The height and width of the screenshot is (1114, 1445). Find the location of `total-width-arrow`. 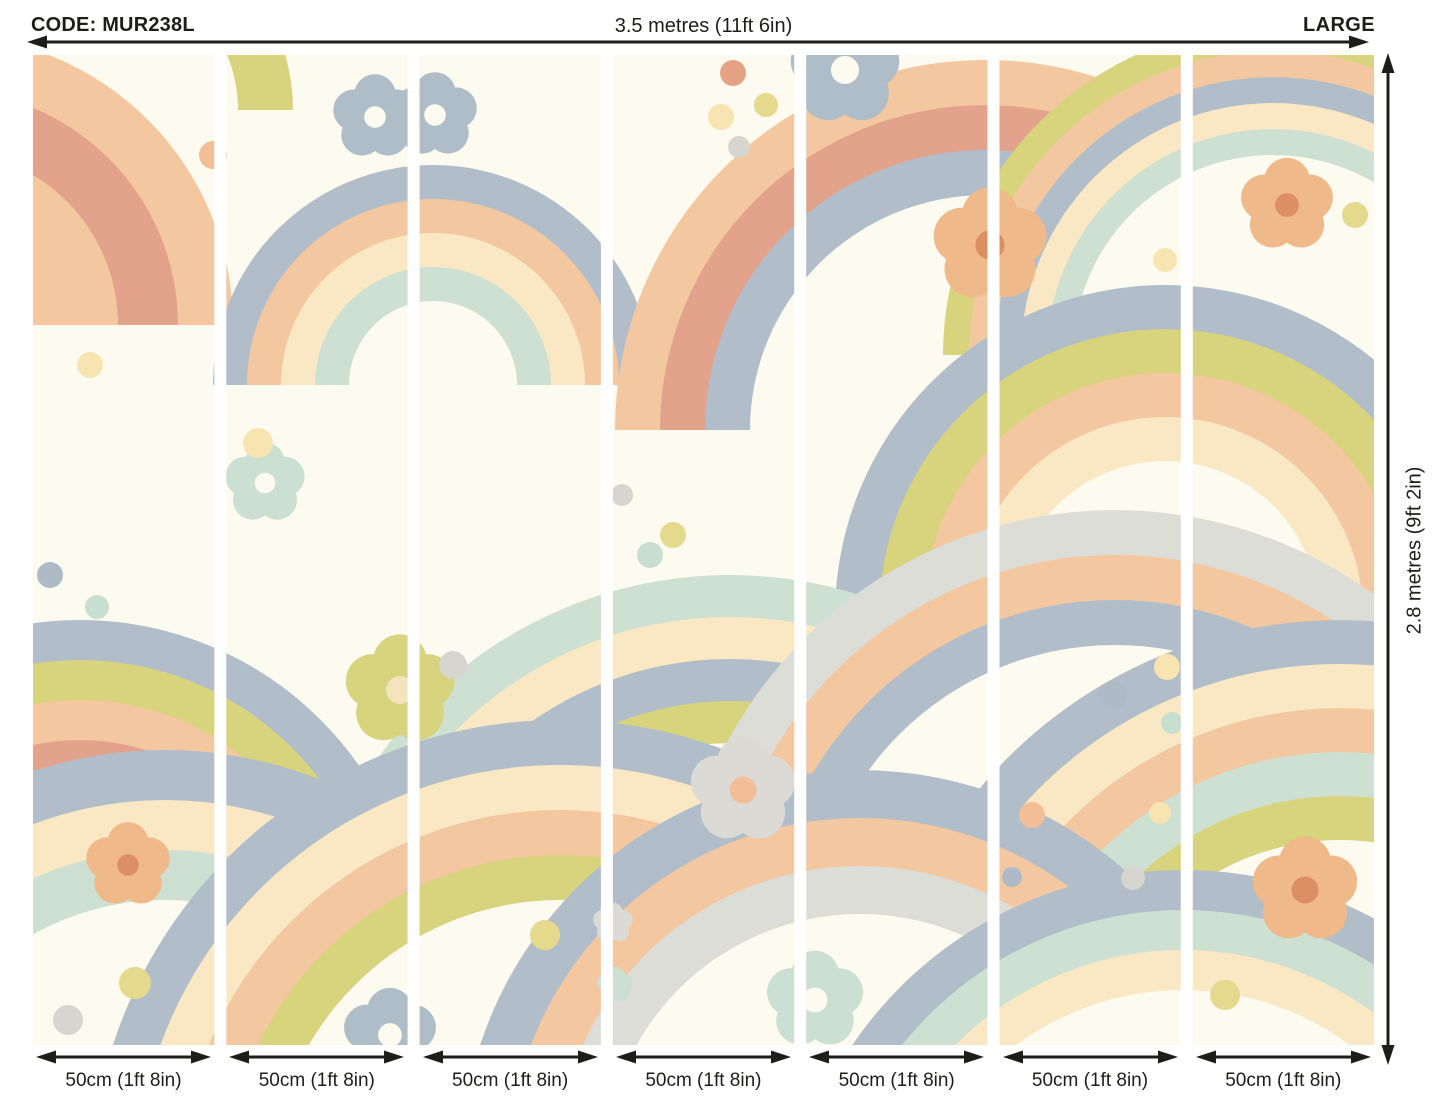

total-width-arrow is located at coordinates (698, 42).